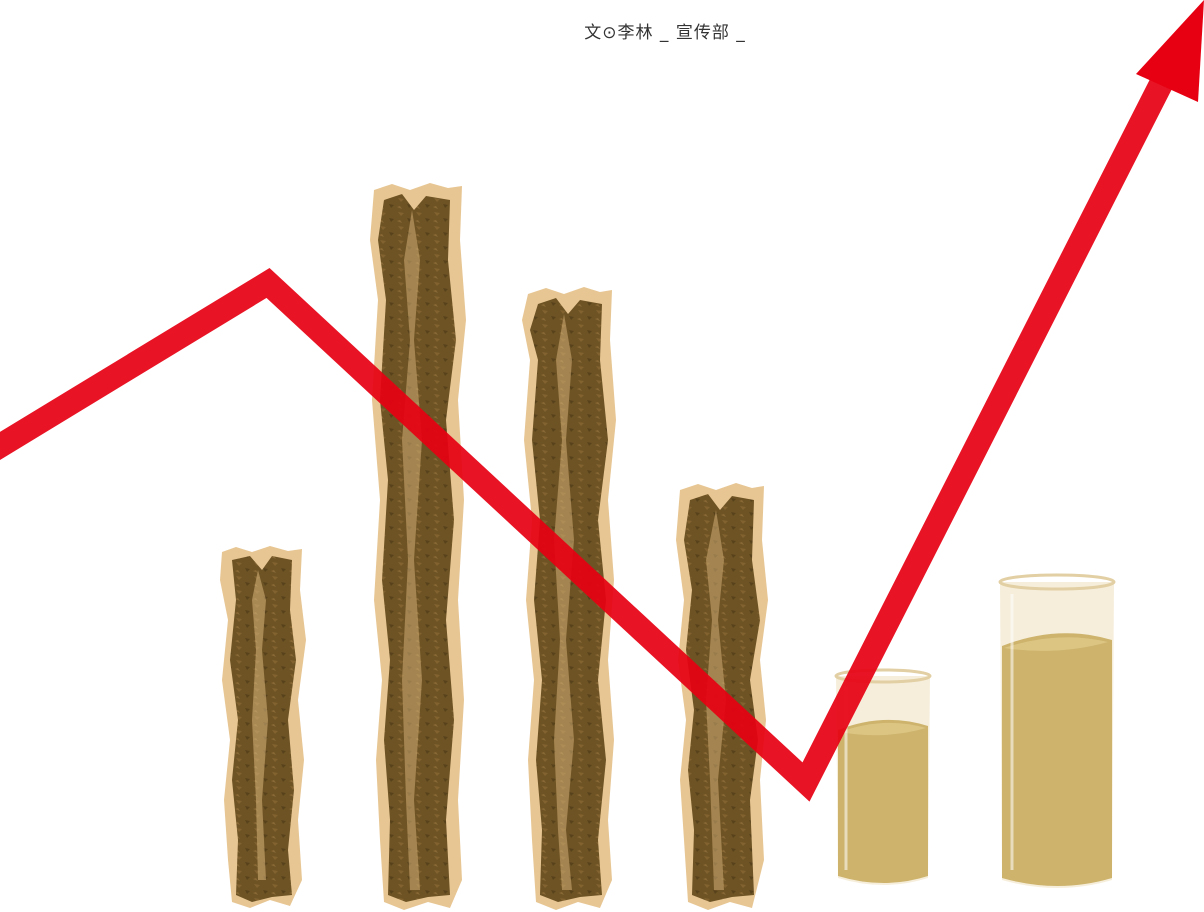  I want to click on article-byline: 文⊙李林 _ 宣传部 _, so click(665, 33).